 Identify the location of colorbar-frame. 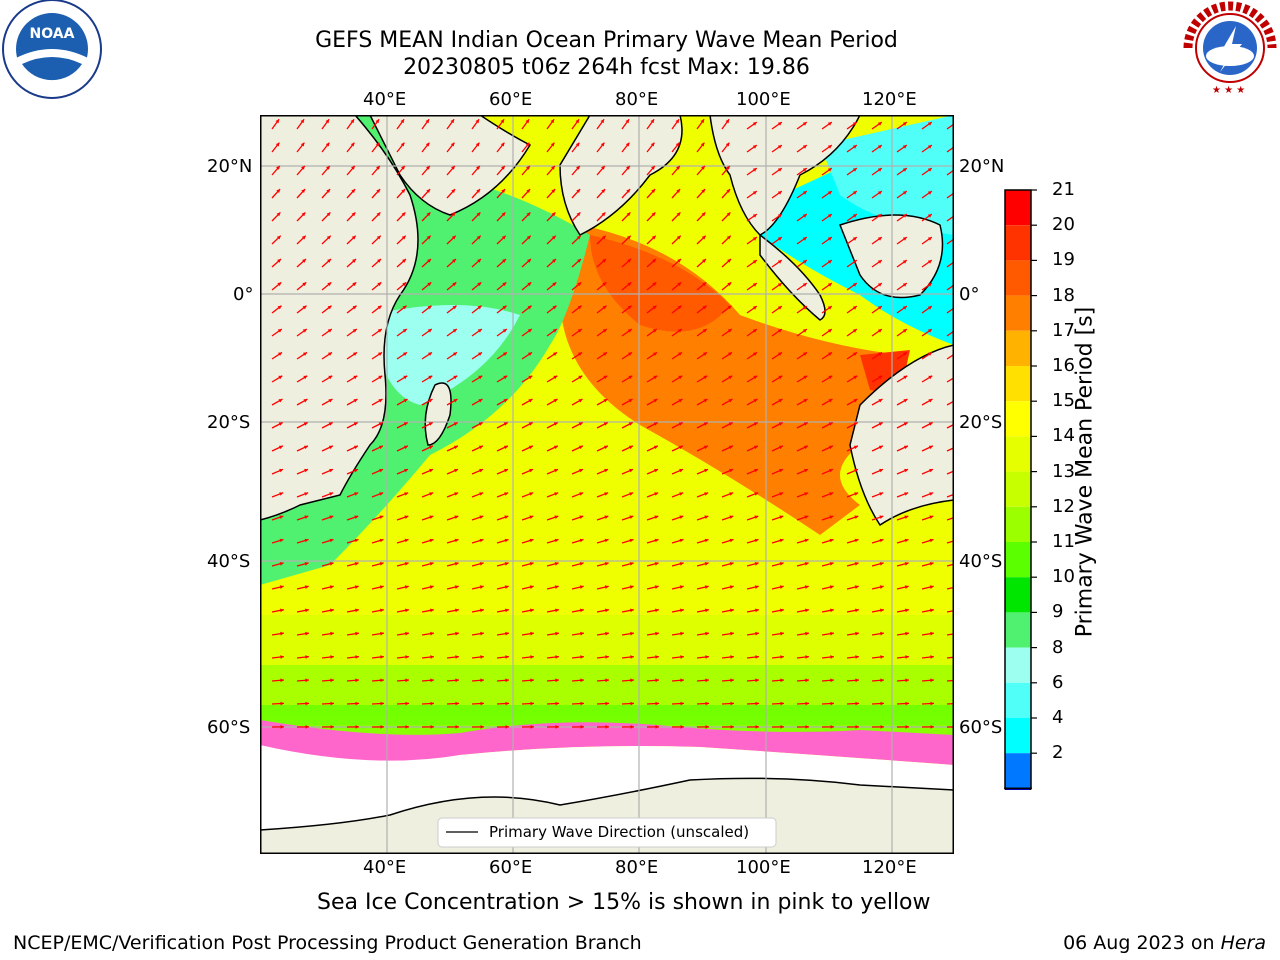
(1018, 489).